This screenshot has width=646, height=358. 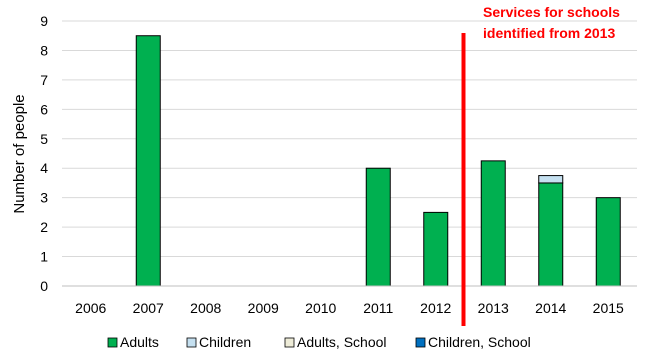 What do you see at coordinates (479, 342) in the screenshot?
I see `legend-label: Children, School` at bounding box center [479, 342].